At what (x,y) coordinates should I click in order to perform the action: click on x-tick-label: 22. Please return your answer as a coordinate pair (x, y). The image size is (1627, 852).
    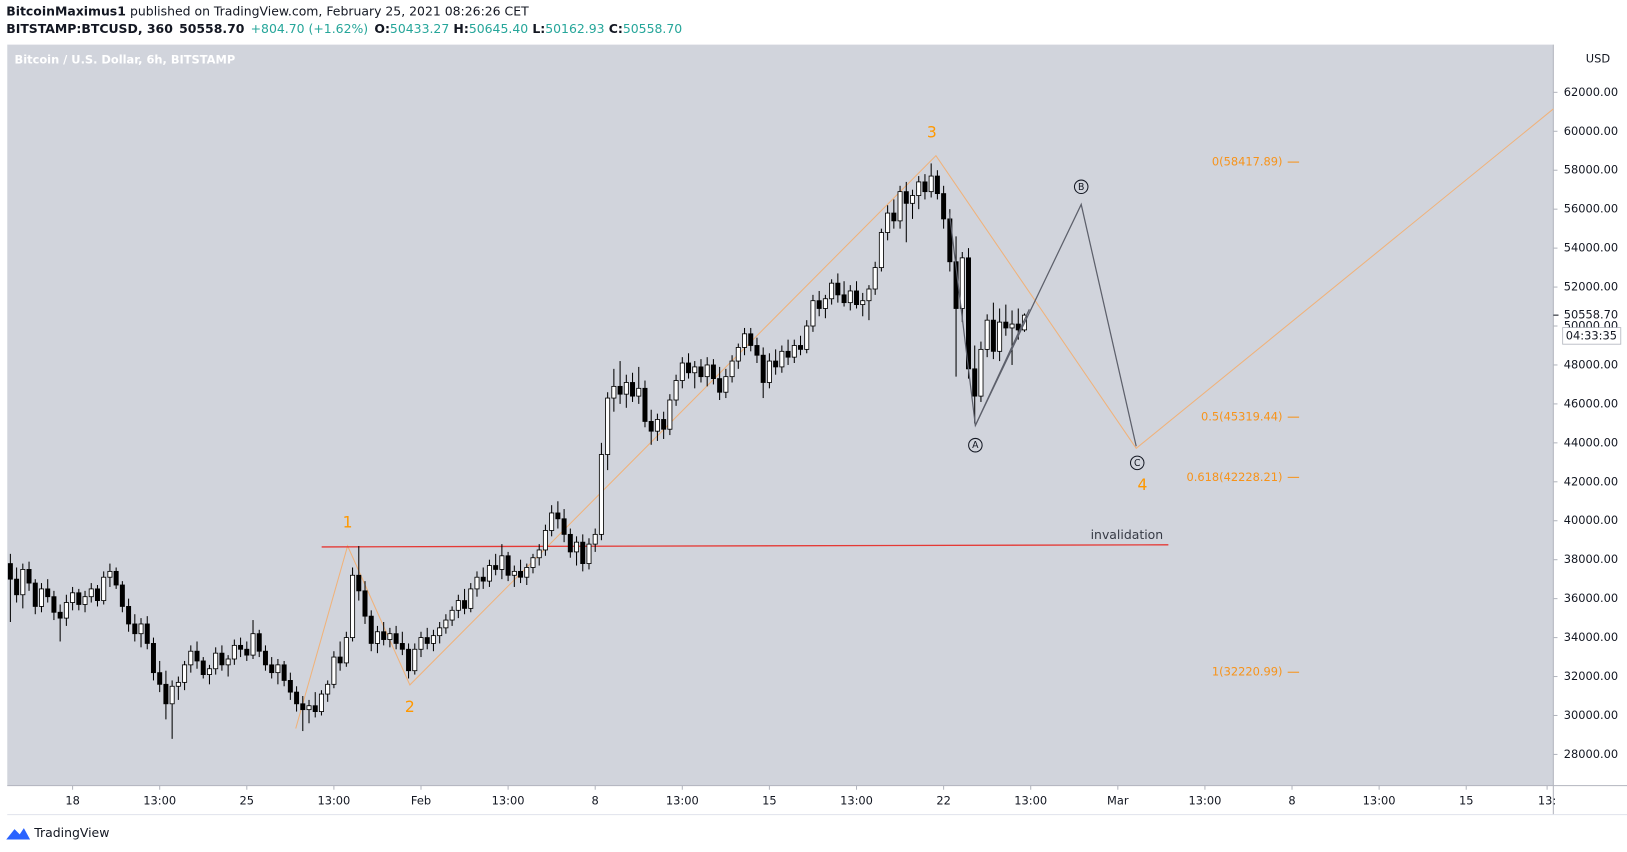
    Looking at the image, I should click on (943, 801).